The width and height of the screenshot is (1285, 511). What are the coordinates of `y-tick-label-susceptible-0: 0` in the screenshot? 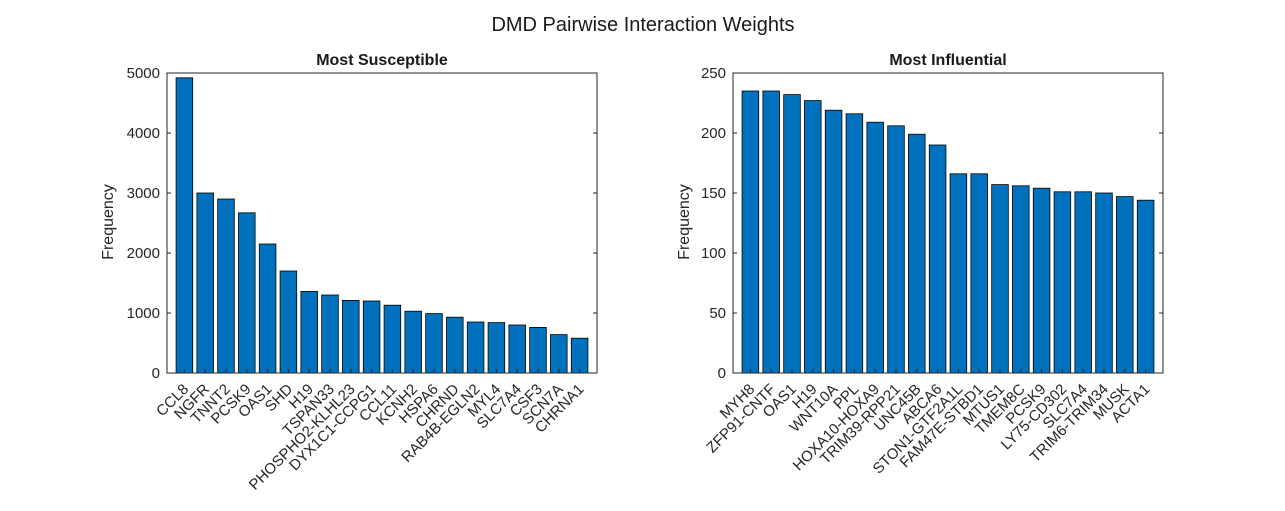 It's located at (156, 373).